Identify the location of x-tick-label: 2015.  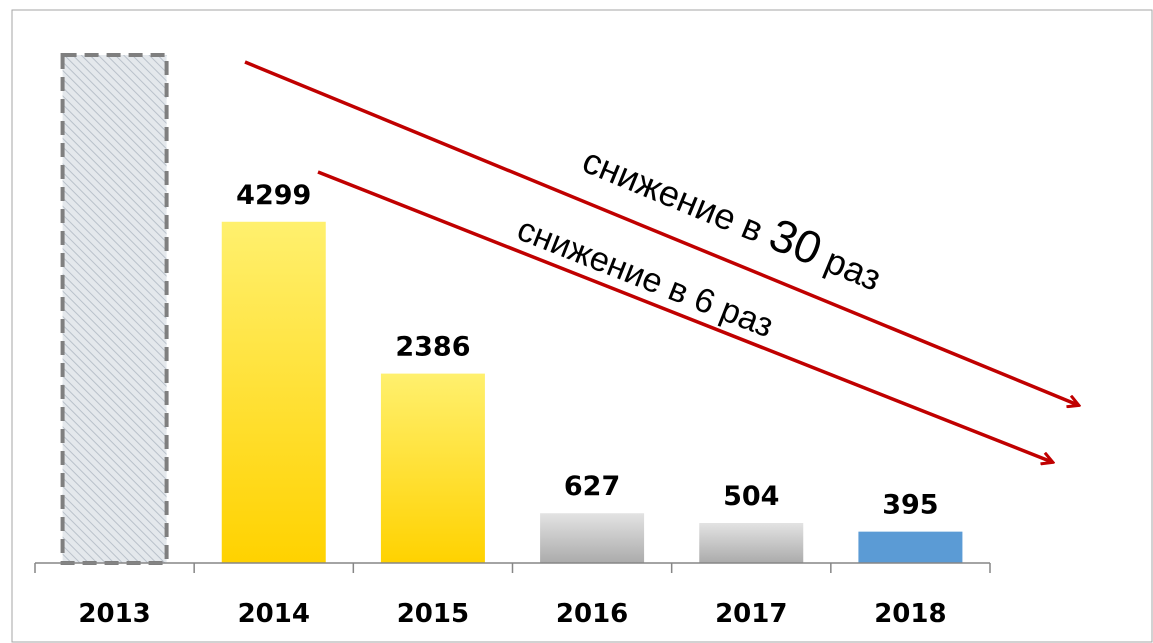
(433, 614).